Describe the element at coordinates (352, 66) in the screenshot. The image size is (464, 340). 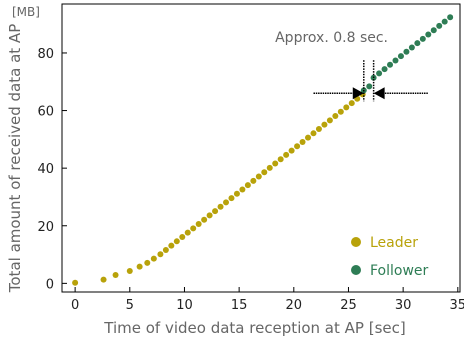
I see `time-gap-annotation: Approx. 0.8 sec.` at that location.